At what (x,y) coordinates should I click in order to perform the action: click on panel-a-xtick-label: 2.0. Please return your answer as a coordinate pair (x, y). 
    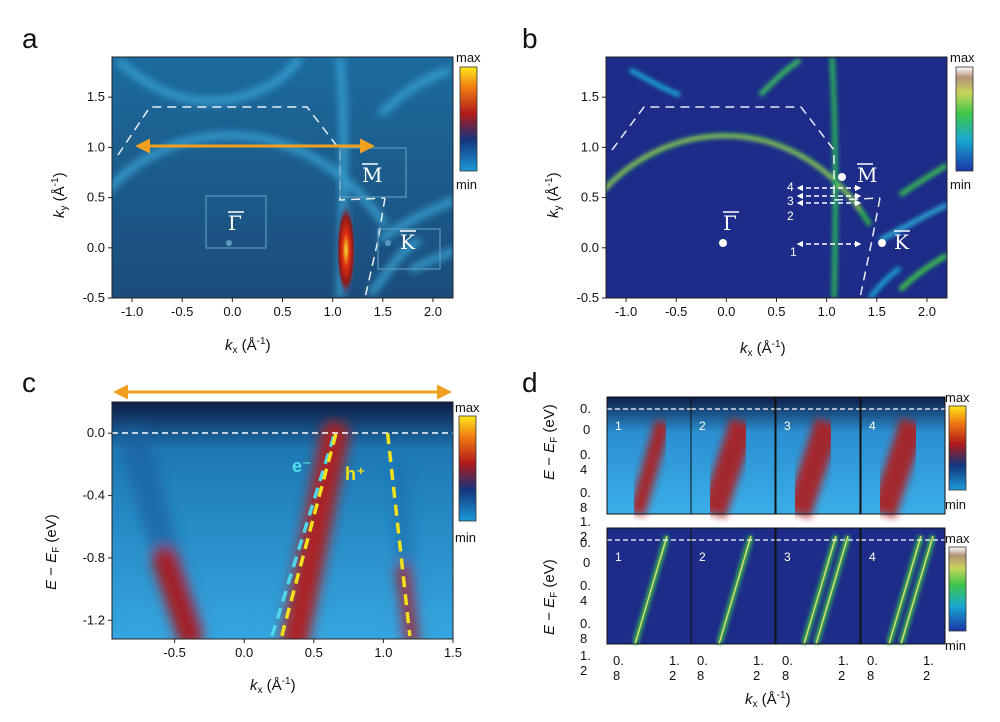
    Looking at the image, I should click on (433, 311).